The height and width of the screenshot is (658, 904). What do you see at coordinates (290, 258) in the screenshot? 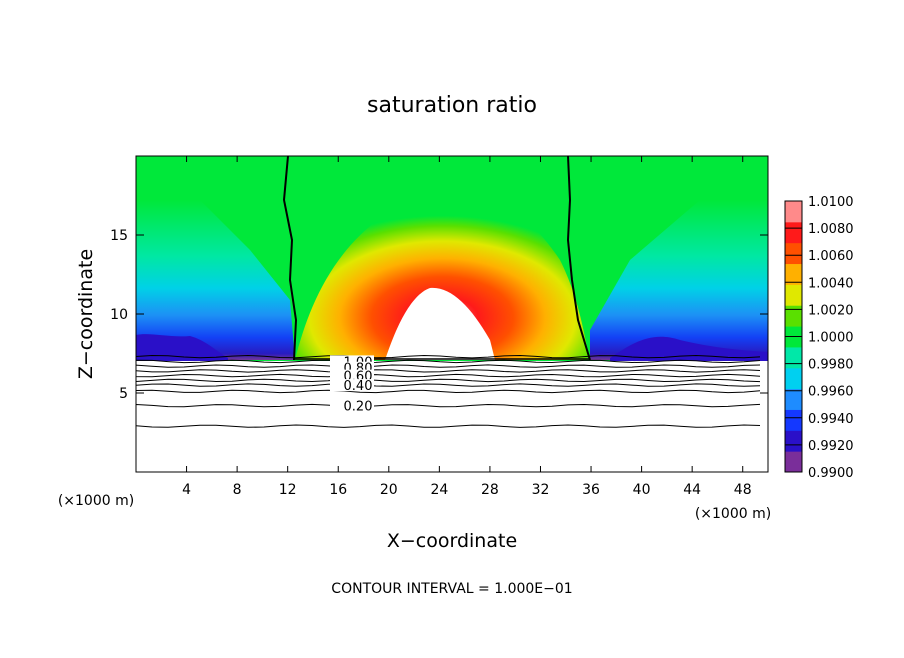
I see `saturation-boundary-left` at bounding box center [290, 258].